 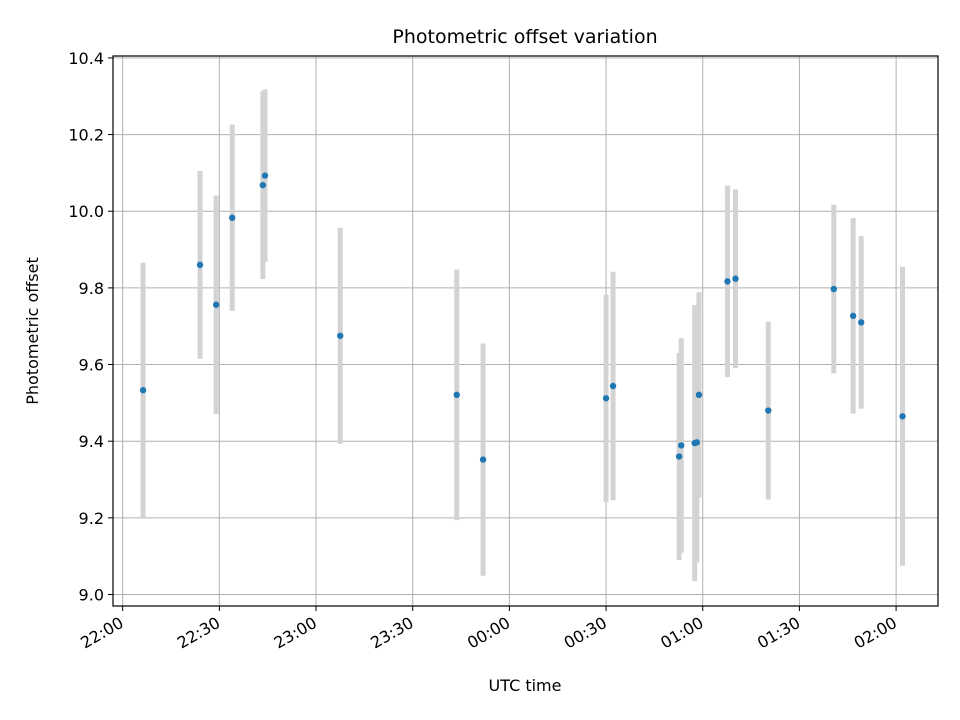 I want to click on y-tick-label: 10.0, so click(x=86, y=211).